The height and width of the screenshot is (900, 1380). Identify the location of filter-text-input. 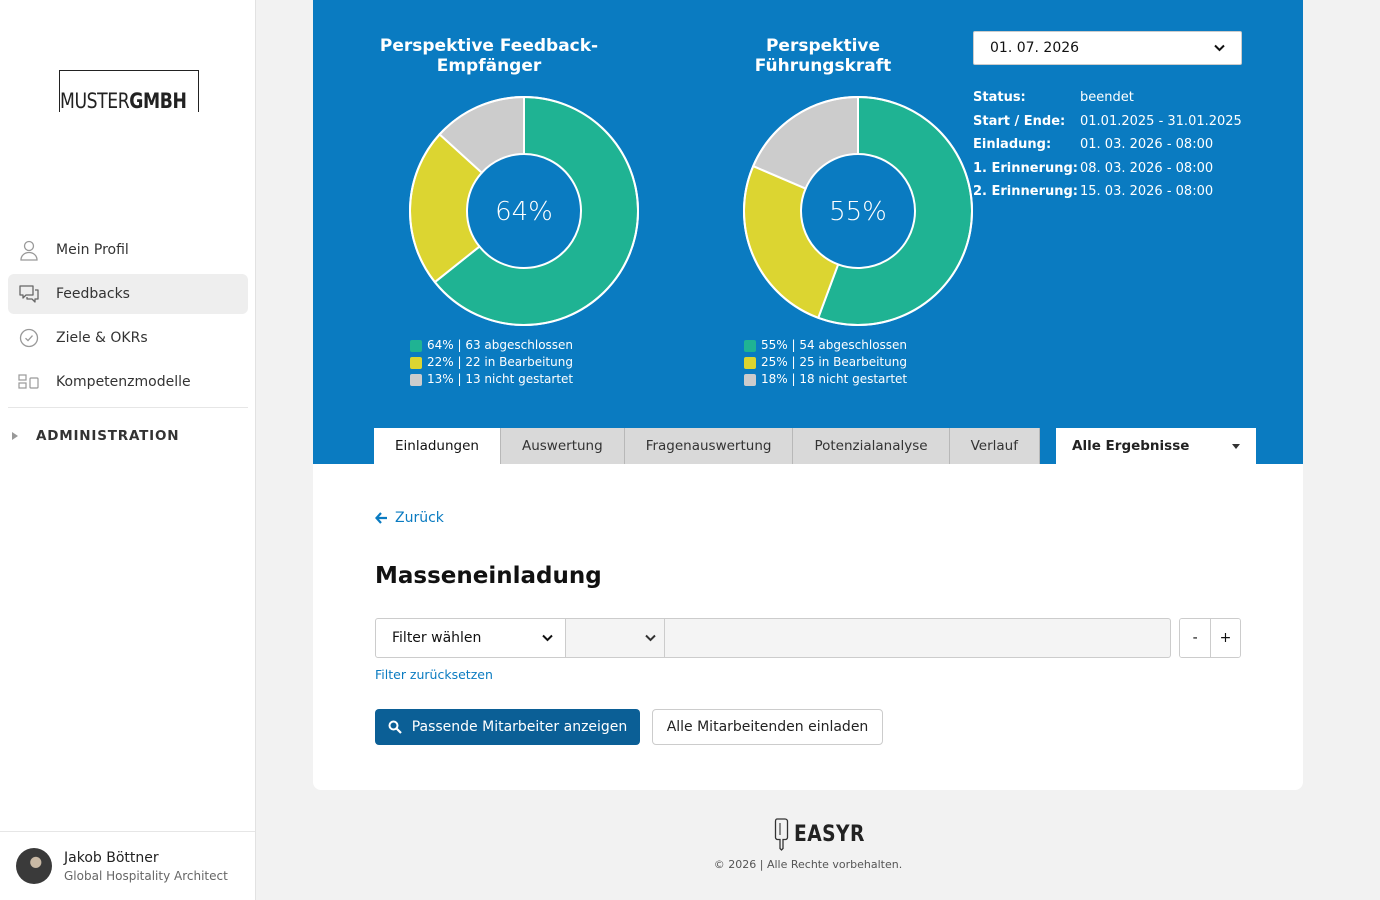
(918, 638).